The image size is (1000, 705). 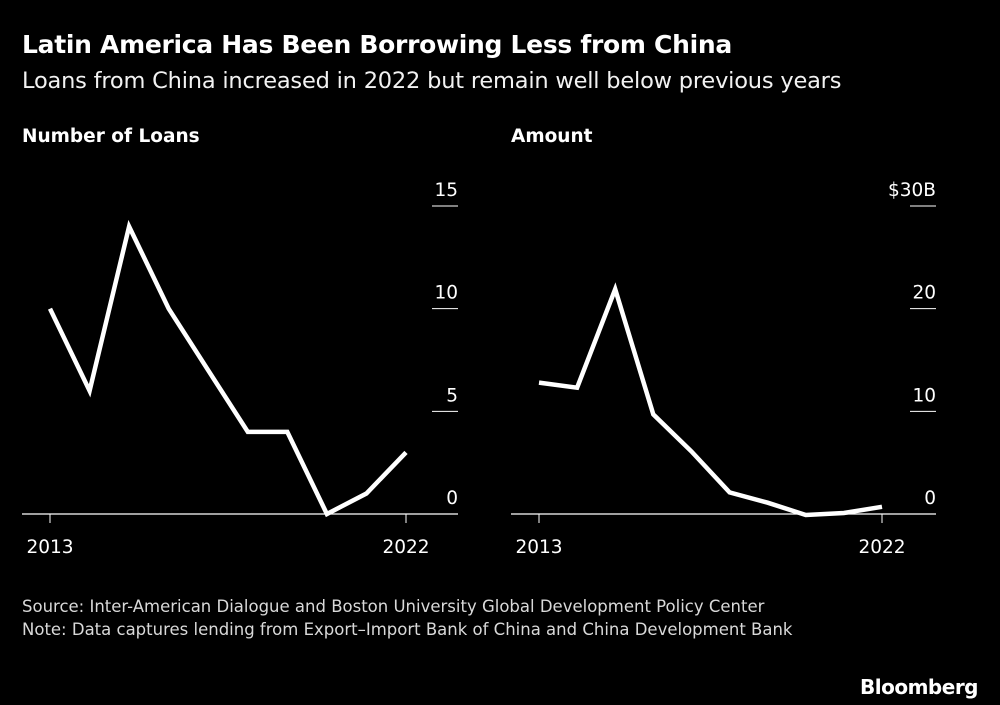 I want to click on amount-y-tick-label-0: 0, so click(x=930, y=498).